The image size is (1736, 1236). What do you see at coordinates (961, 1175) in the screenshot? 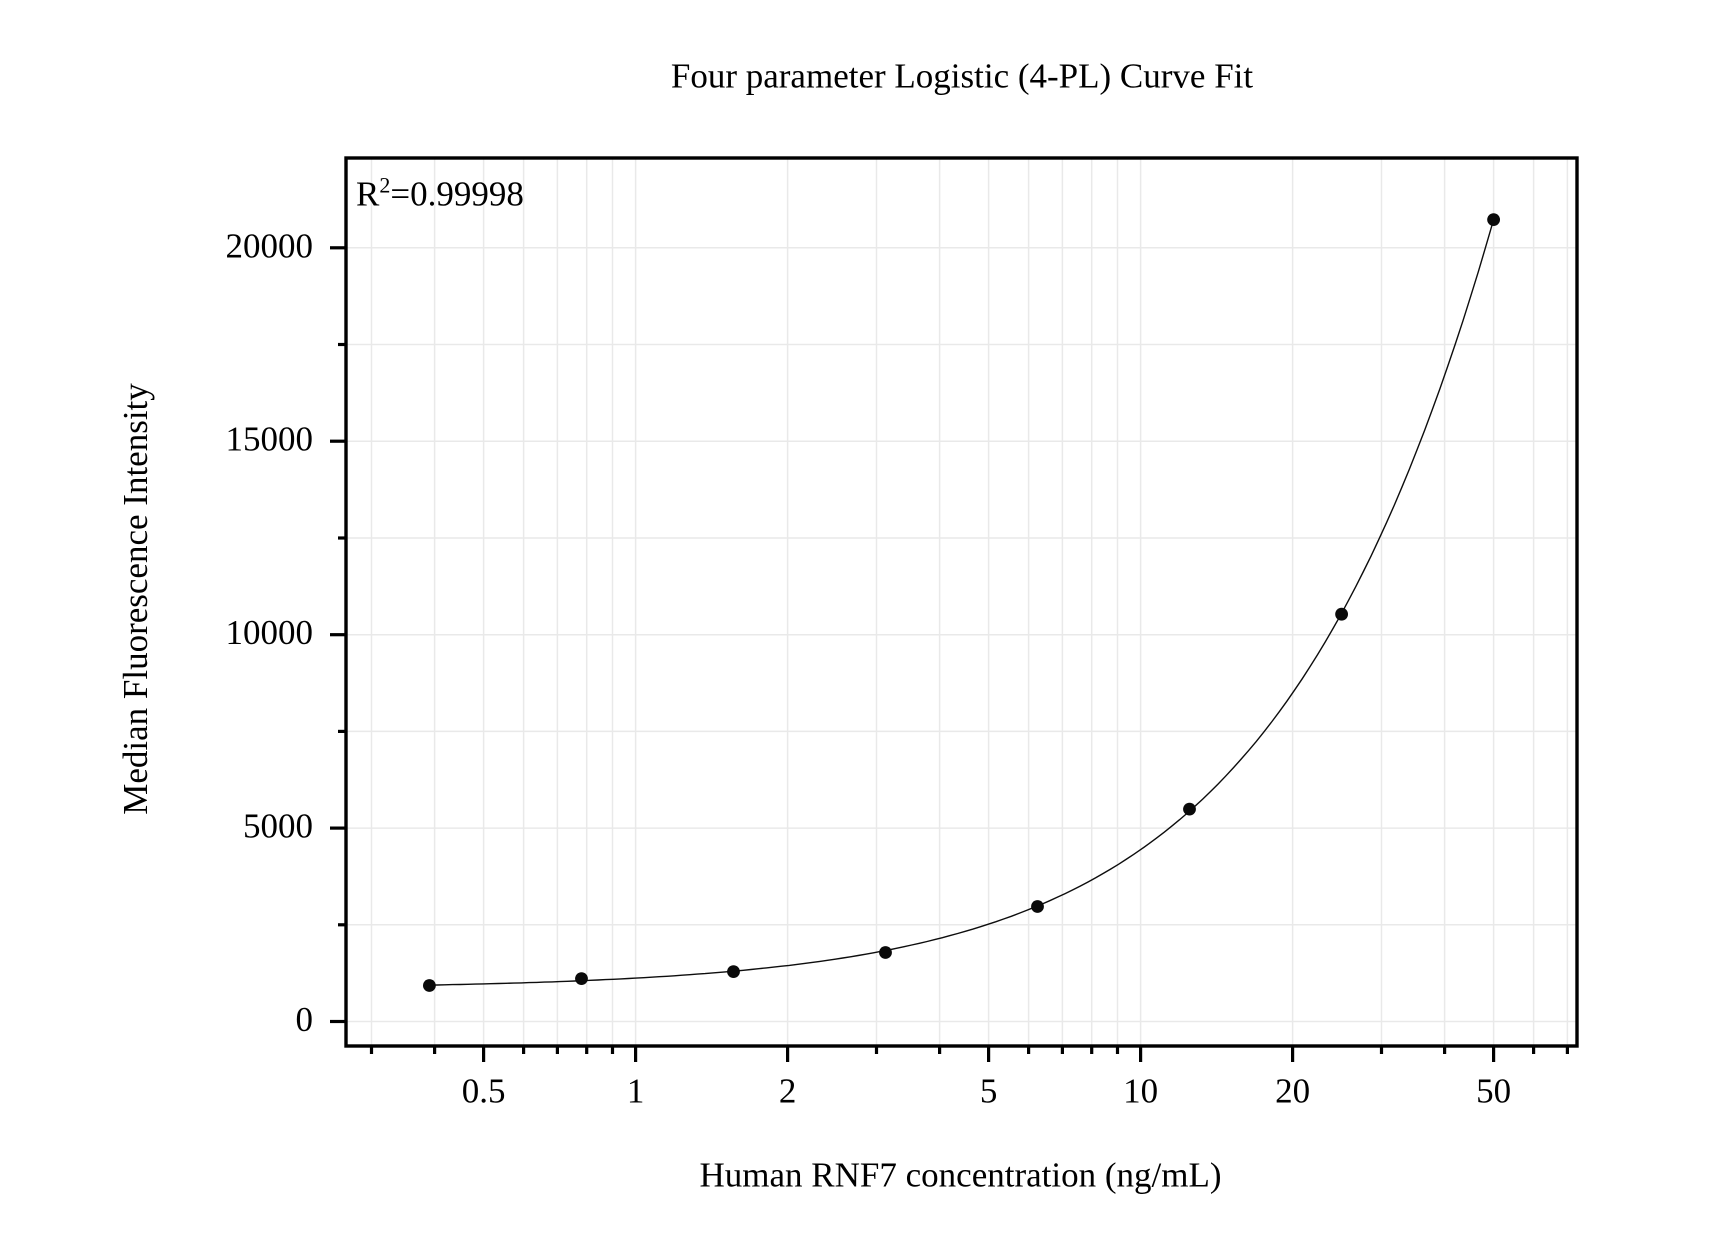
I see `svg-text:Human RNF7 concentration (ng/m: Human RNF7 concentration (ng/mL)` at bounding box center [961, 1175].